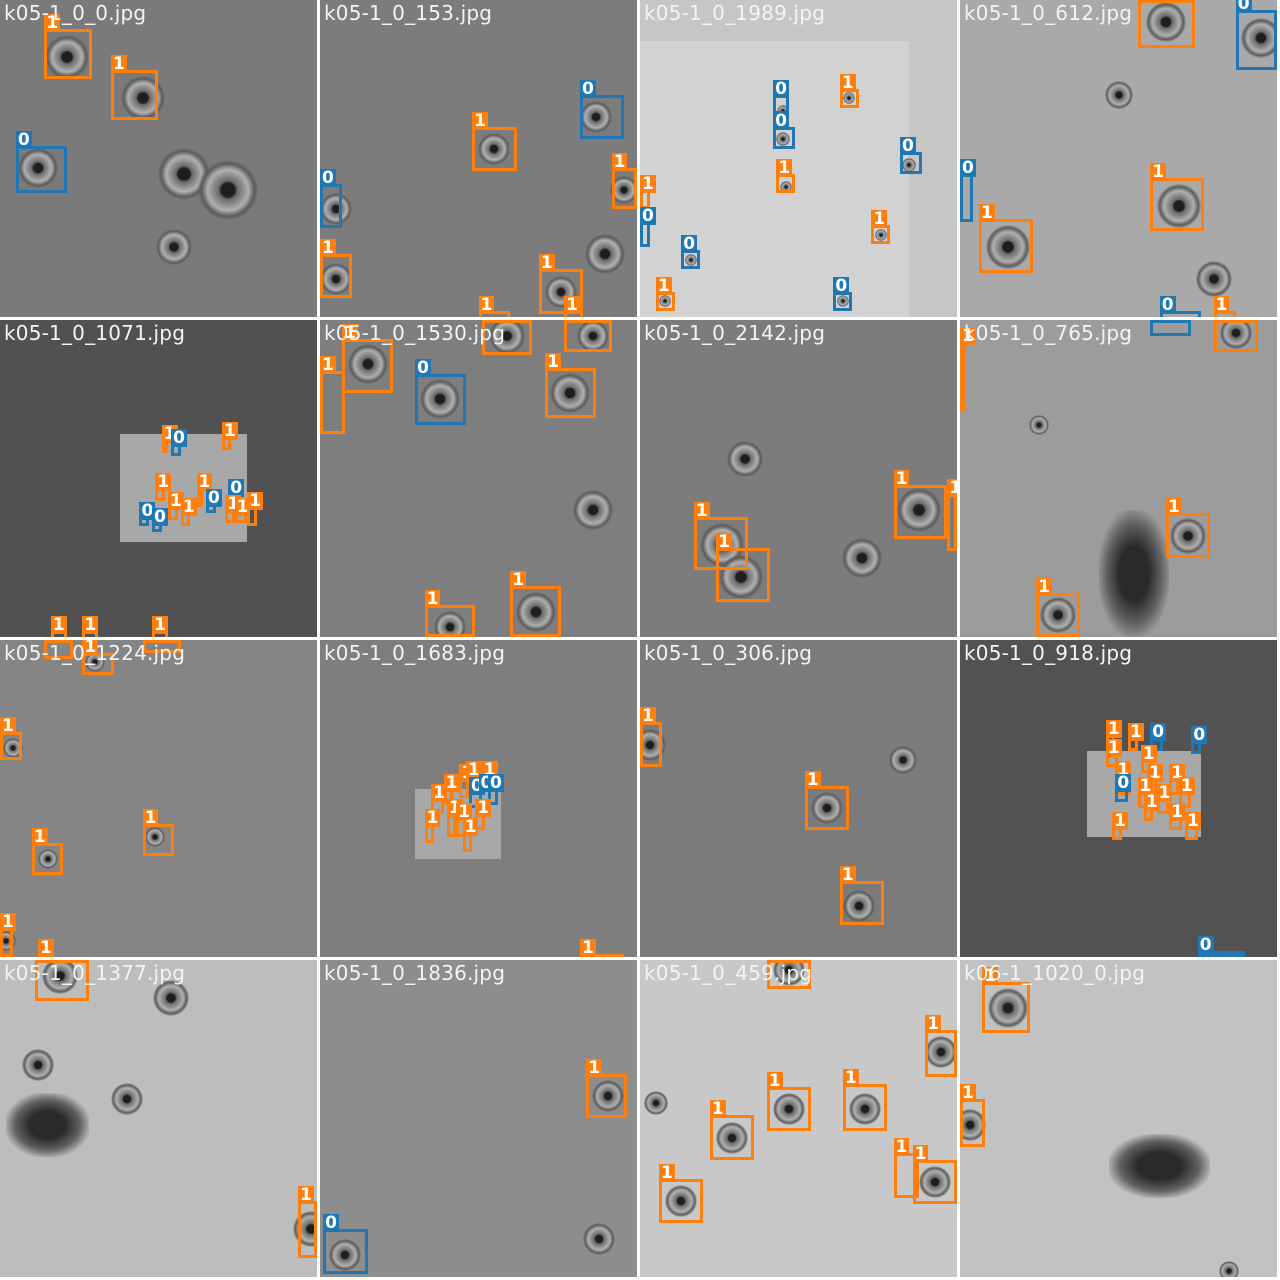  Describe the element at coordinates (735, 333) in the screenshot. I see `tile-filename: k05-1_0_2142.jpg` at that location.